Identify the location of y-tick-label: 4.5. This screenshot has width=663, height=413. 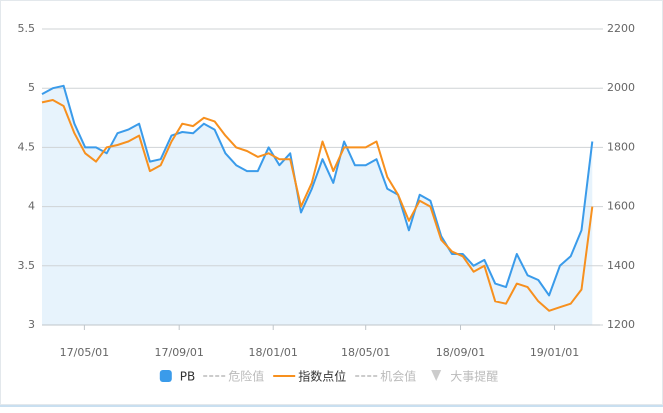
(27, 146).